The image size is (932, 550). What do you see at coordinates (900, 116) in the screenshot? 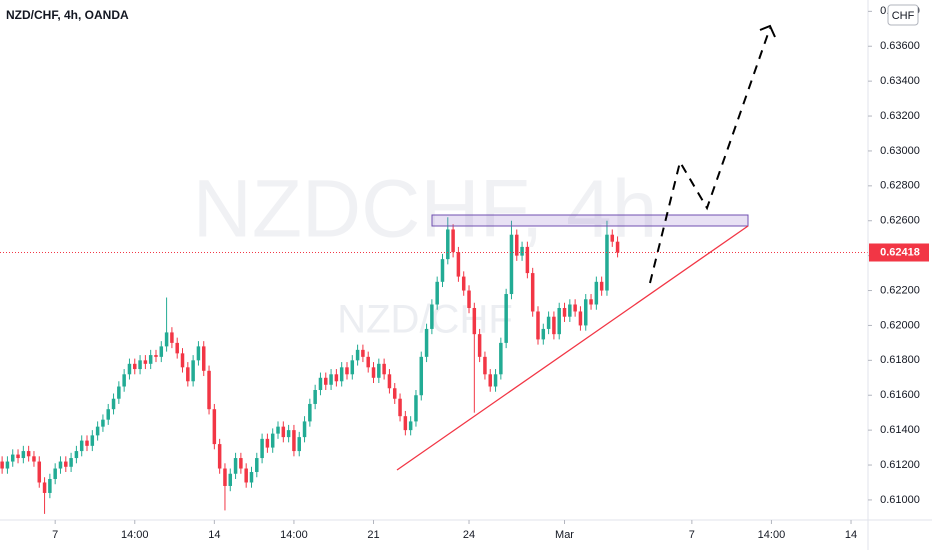
I see `y-tick-label: 0.63200` at bounding box center [900, 116].